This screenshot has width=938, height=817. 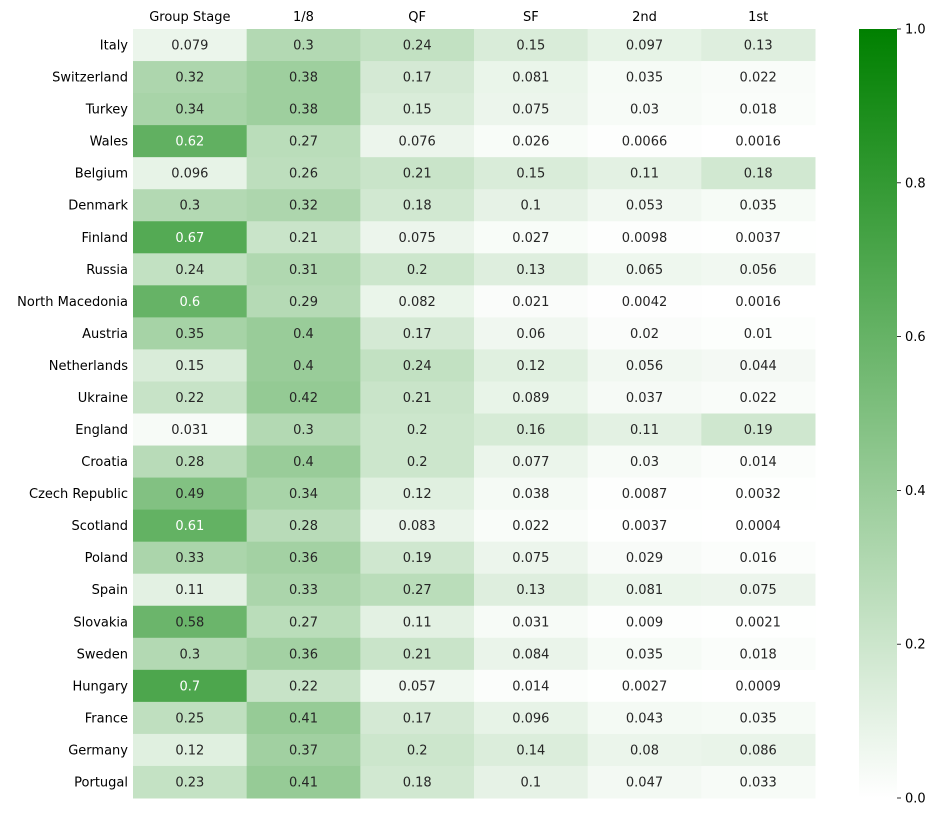 I want to click on row-label: Netherlands, so click(x=88, y=366).